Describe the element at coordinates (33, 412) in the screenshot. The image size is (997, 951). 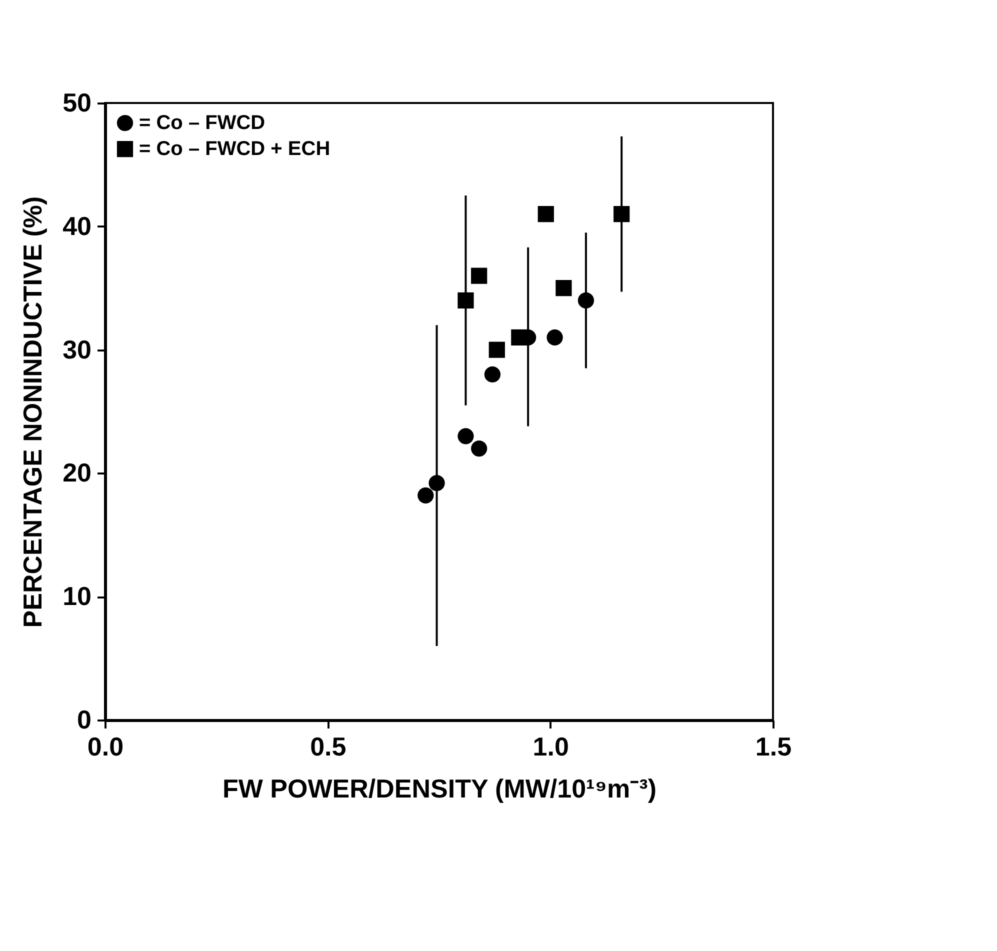
I see `y-axis-title: PERCENTAGE NONINDUCTIVE (%)` at that location.